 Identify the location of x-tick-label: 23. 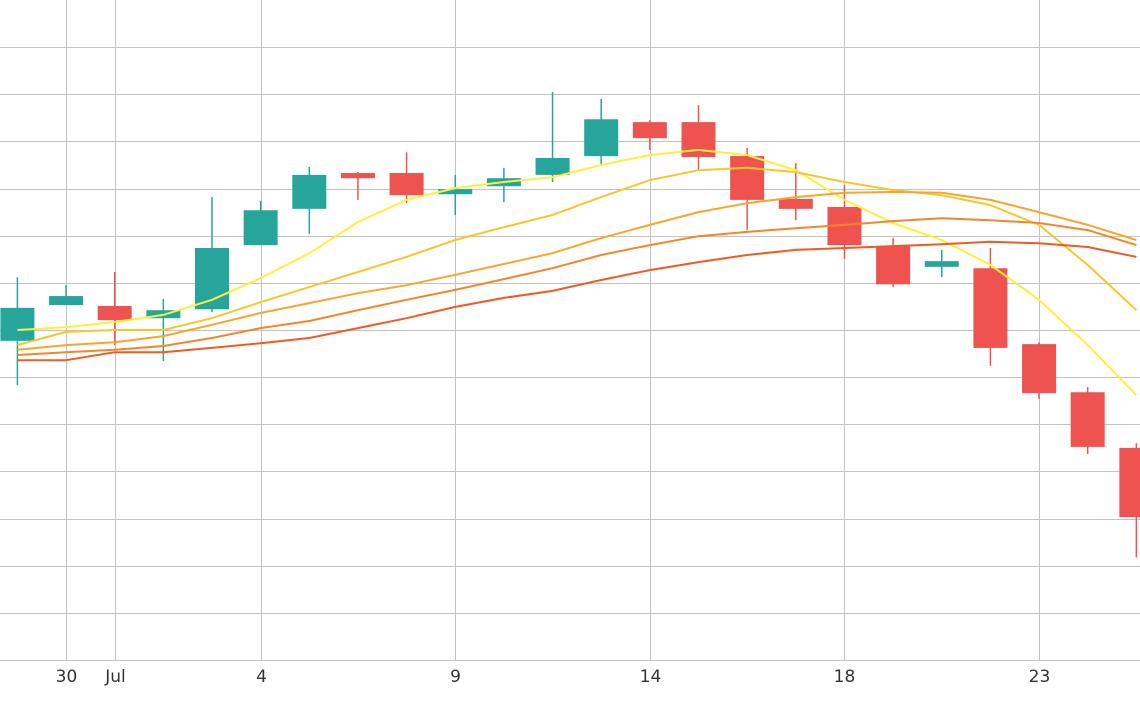
(1040, 677).